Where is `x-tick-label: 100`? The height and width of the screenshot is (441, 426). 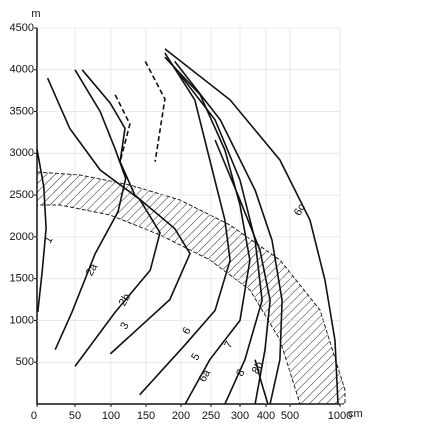 x-tick-label: 100 is located at coordinates (111, 416).